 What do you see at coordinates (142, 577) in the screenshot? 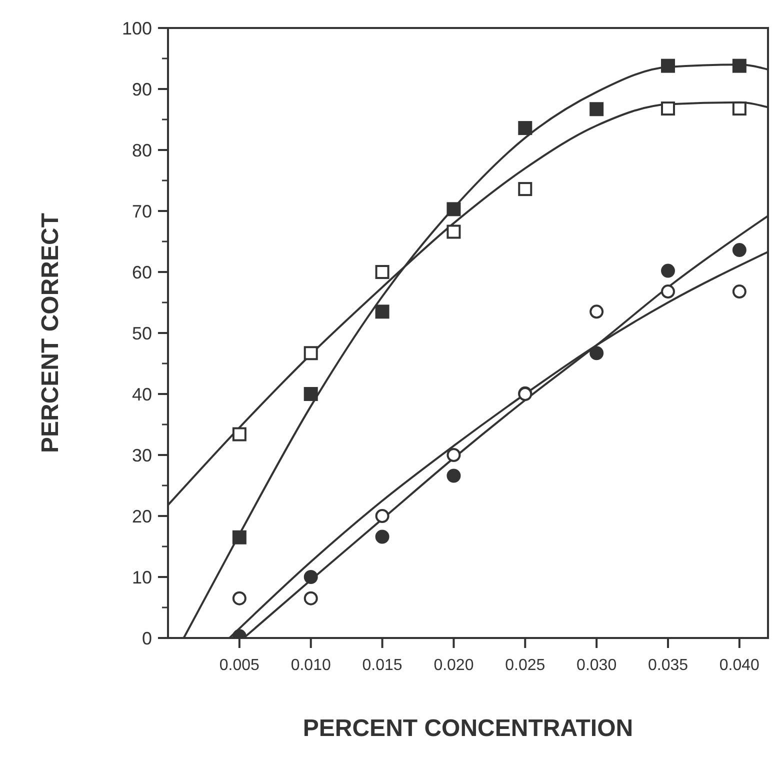
I see `y-tick-label: 10` at bounding box center [142, 577].